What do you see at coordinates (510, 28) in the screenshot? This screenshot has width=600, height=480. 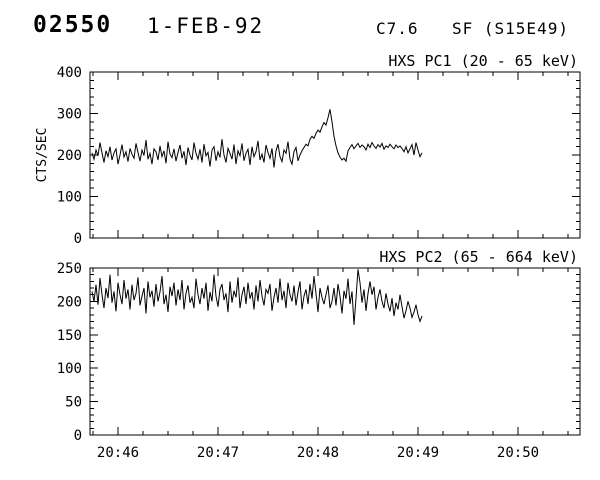 I see `flare-type-location: SF (S15E49)` at bounding box center [510, 28].